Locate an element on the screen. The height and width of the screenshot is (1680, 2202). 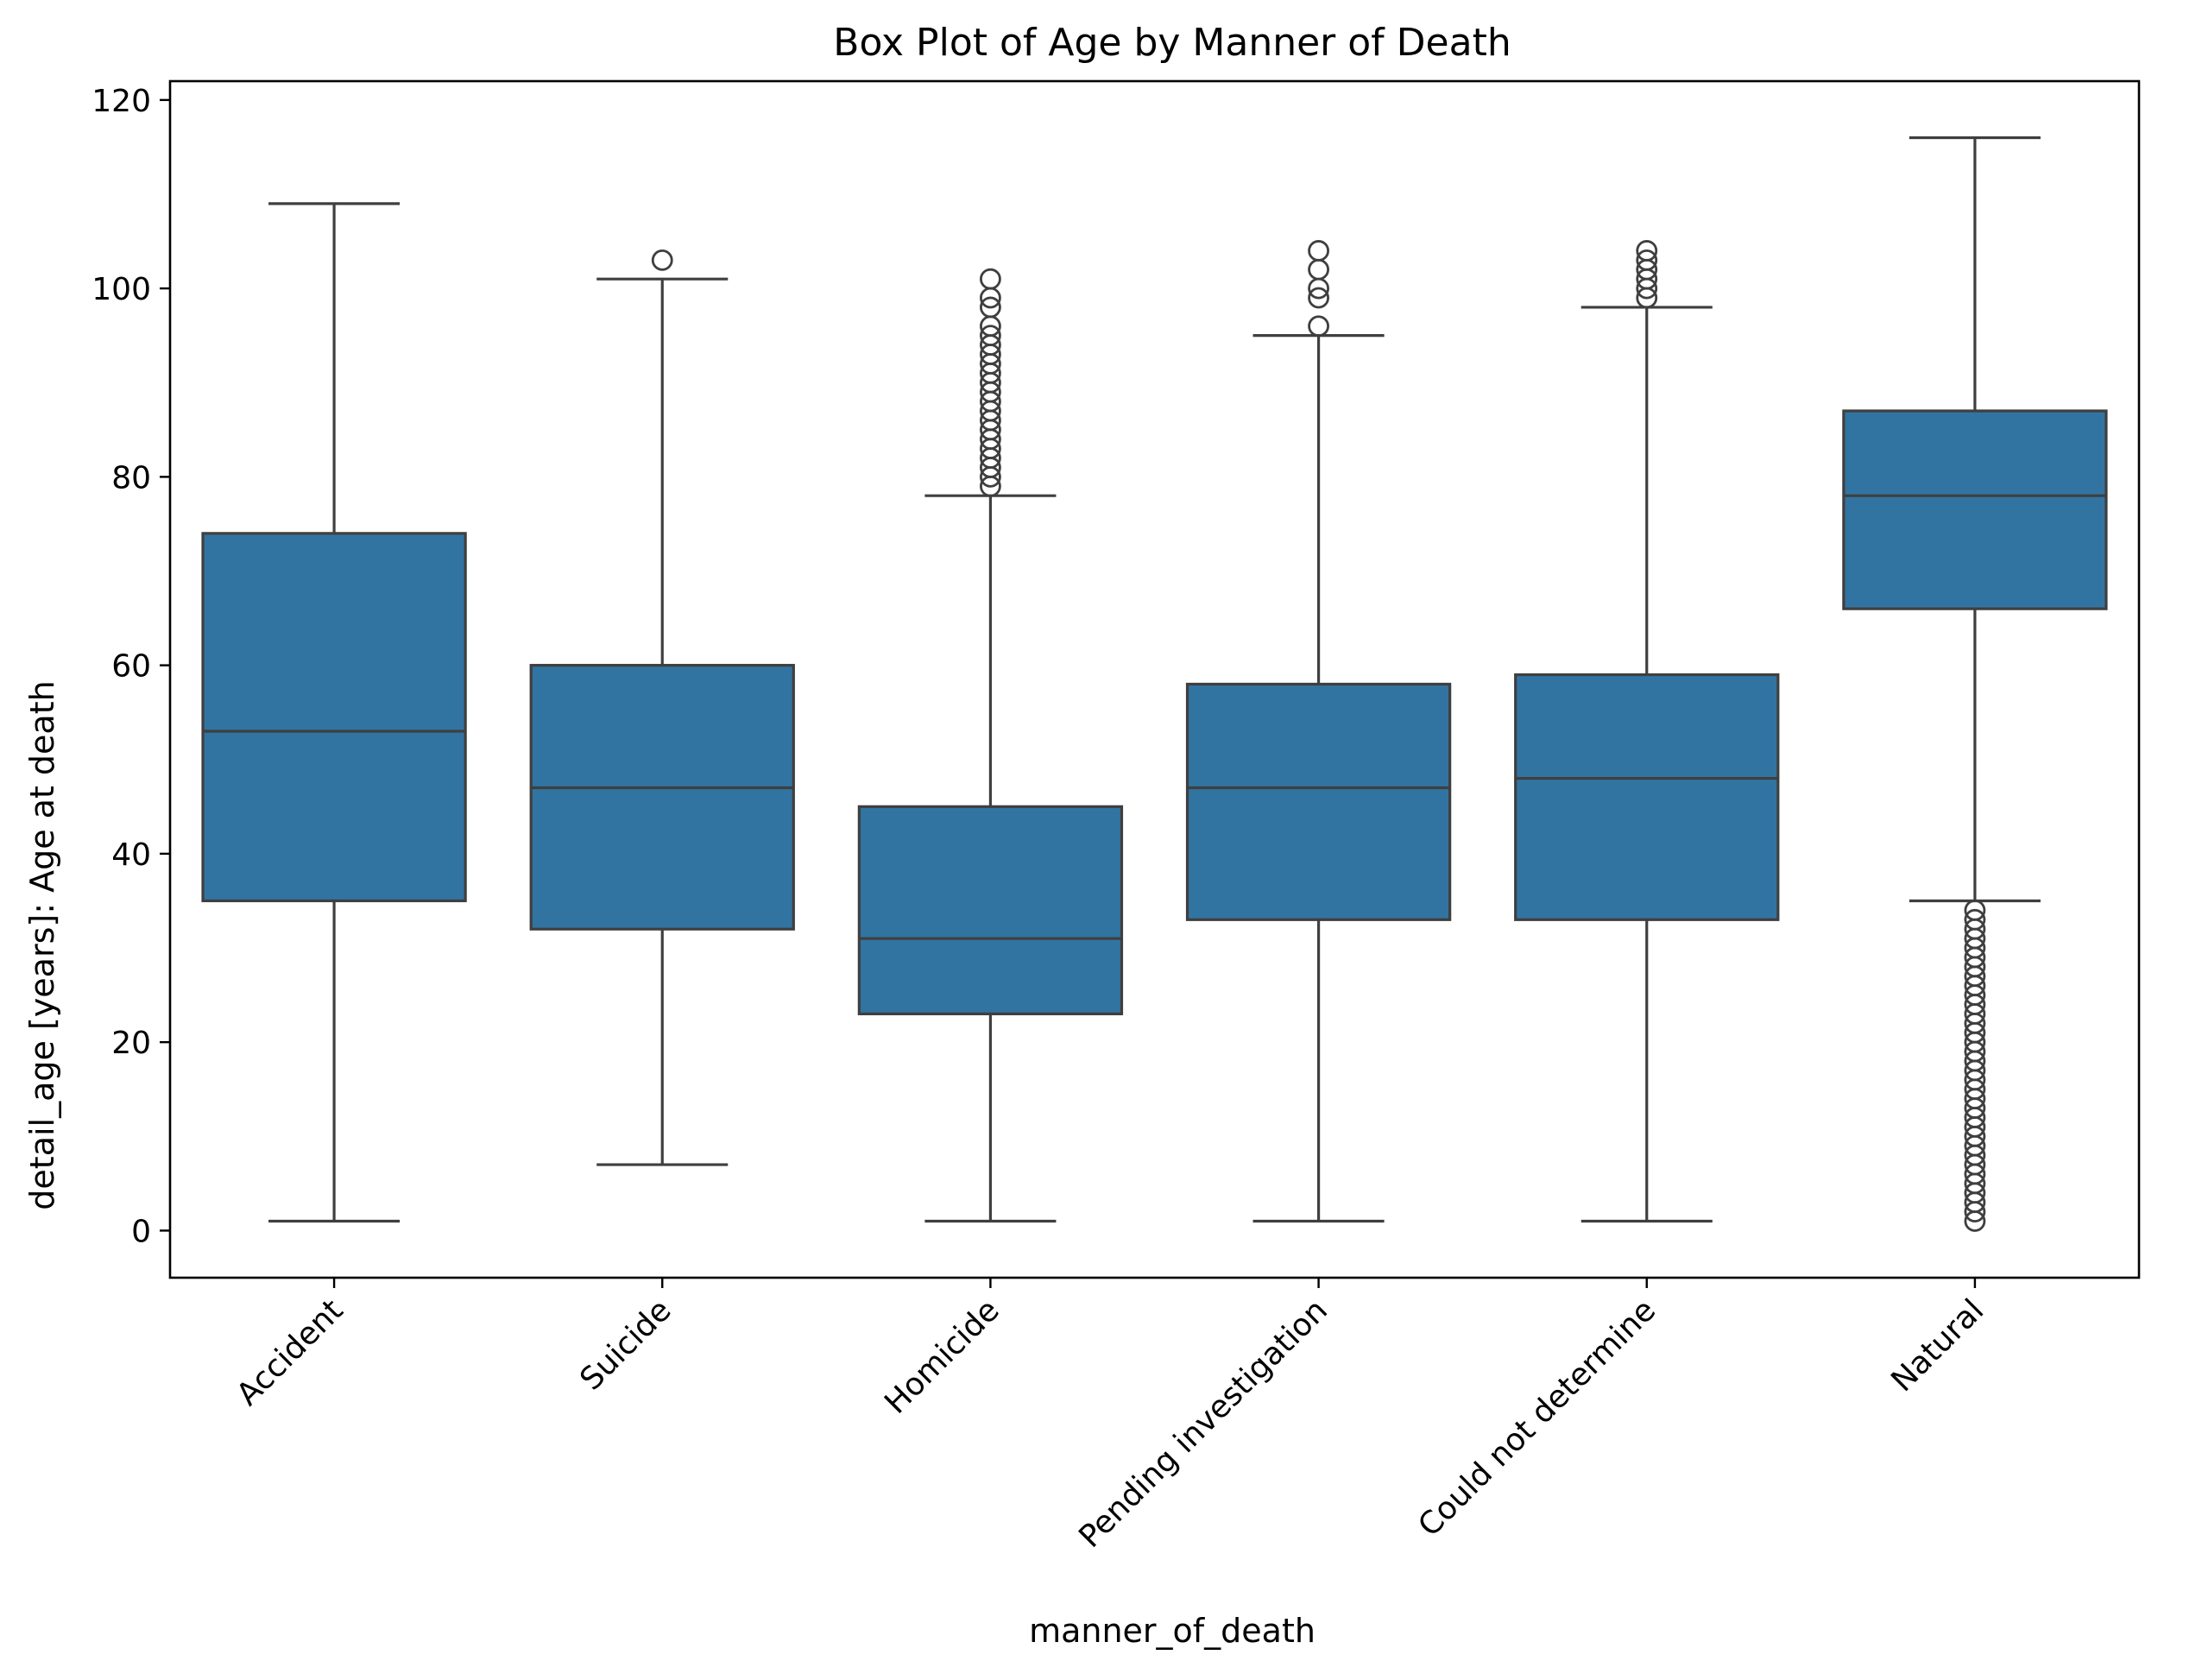
box-group-could-not-determine is located at coordinates (1647, 732).